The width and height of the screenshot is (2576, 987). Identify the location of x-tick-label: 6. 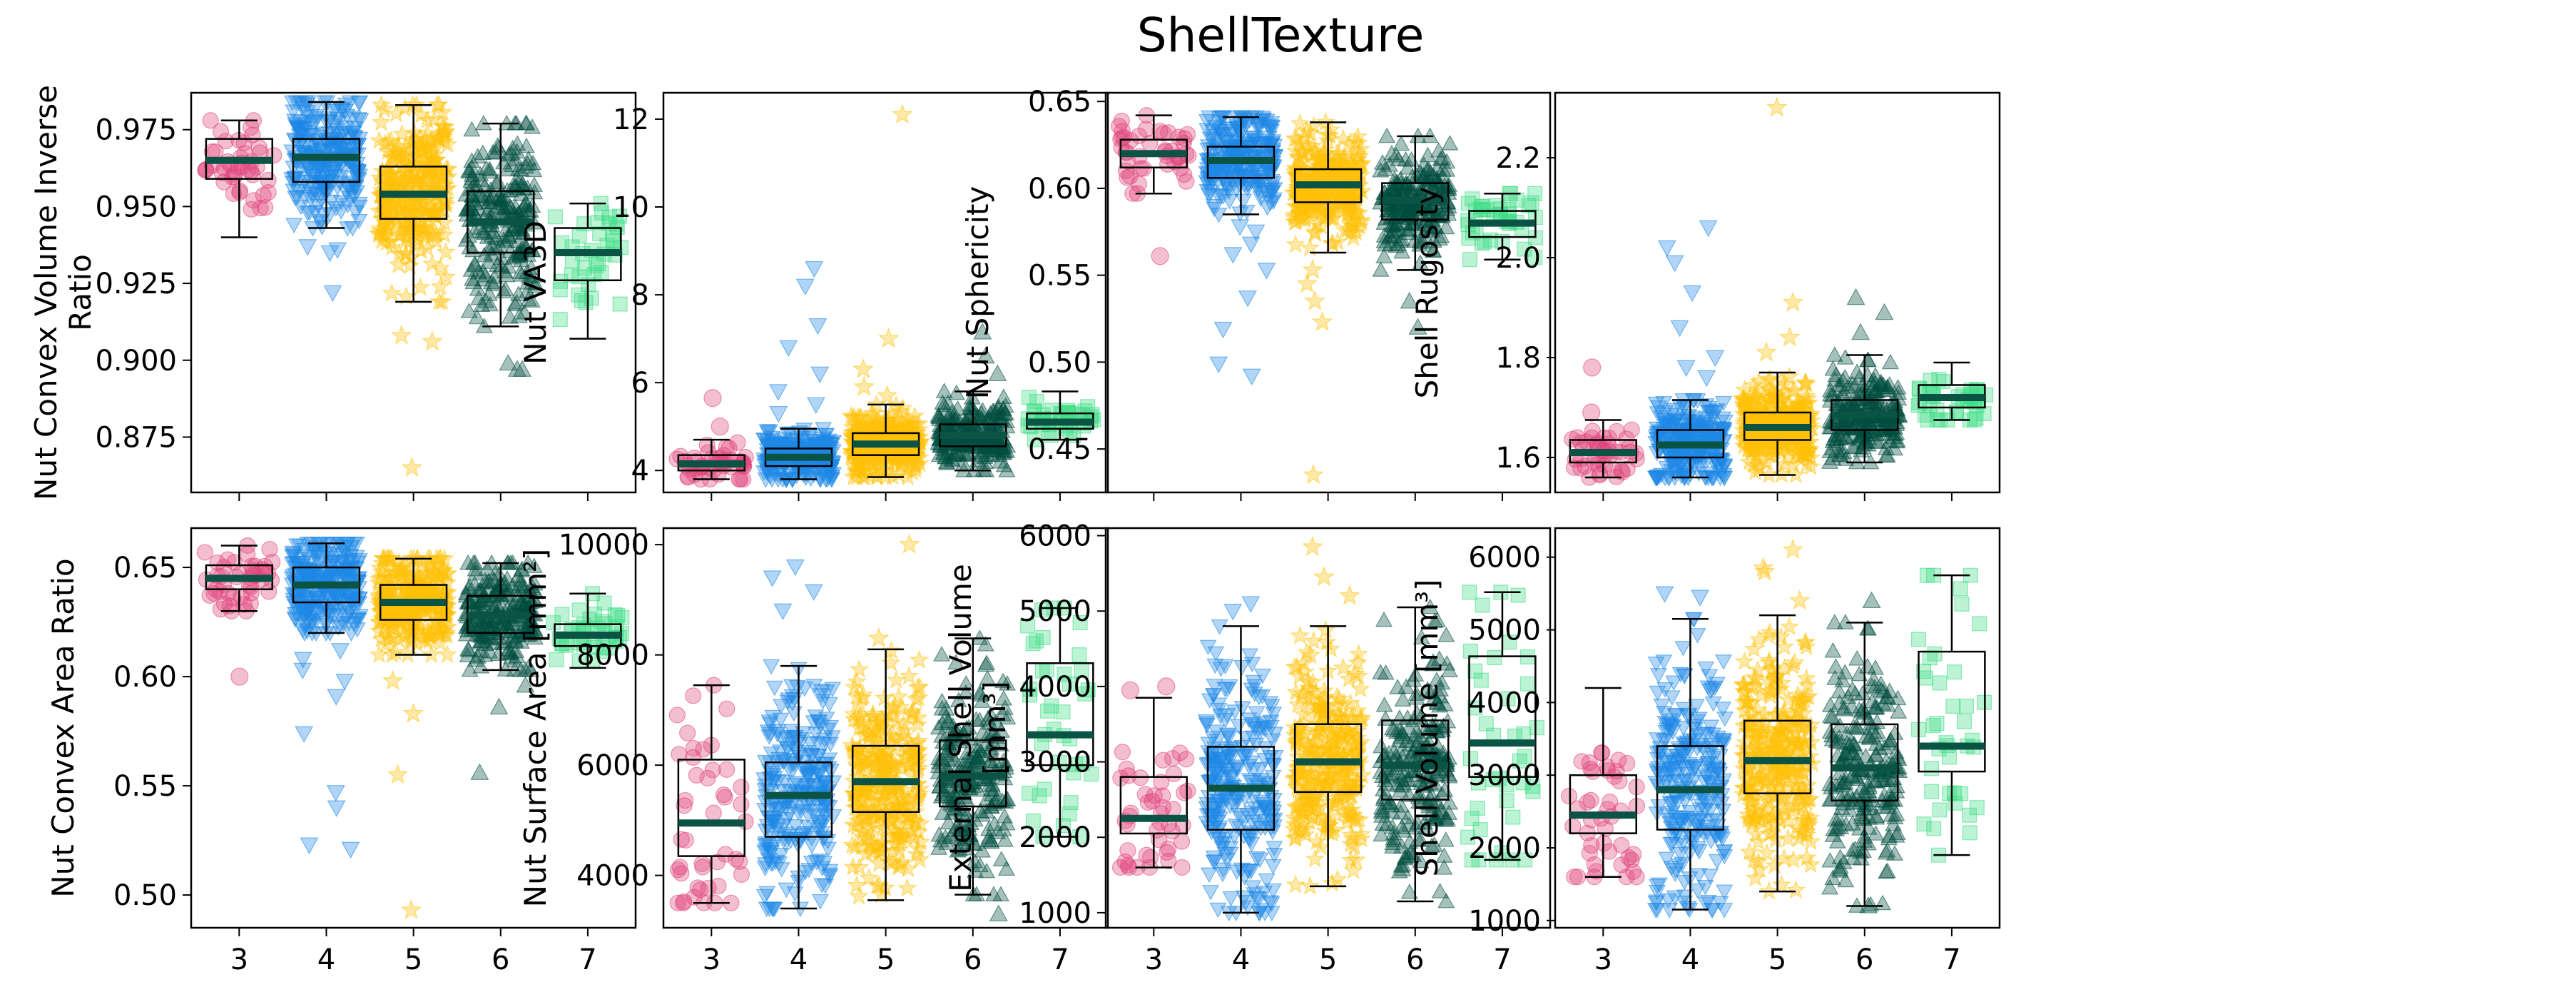
(500, 959).